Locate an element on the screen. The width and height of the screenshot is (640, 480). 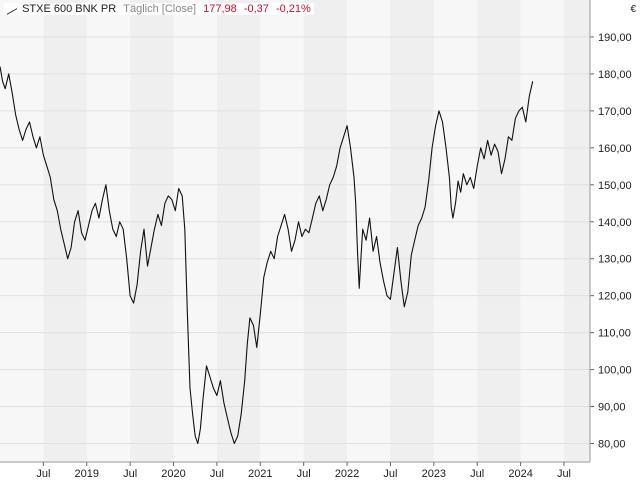
x-tick-label: 2024 is located at coordinates (520, 474).